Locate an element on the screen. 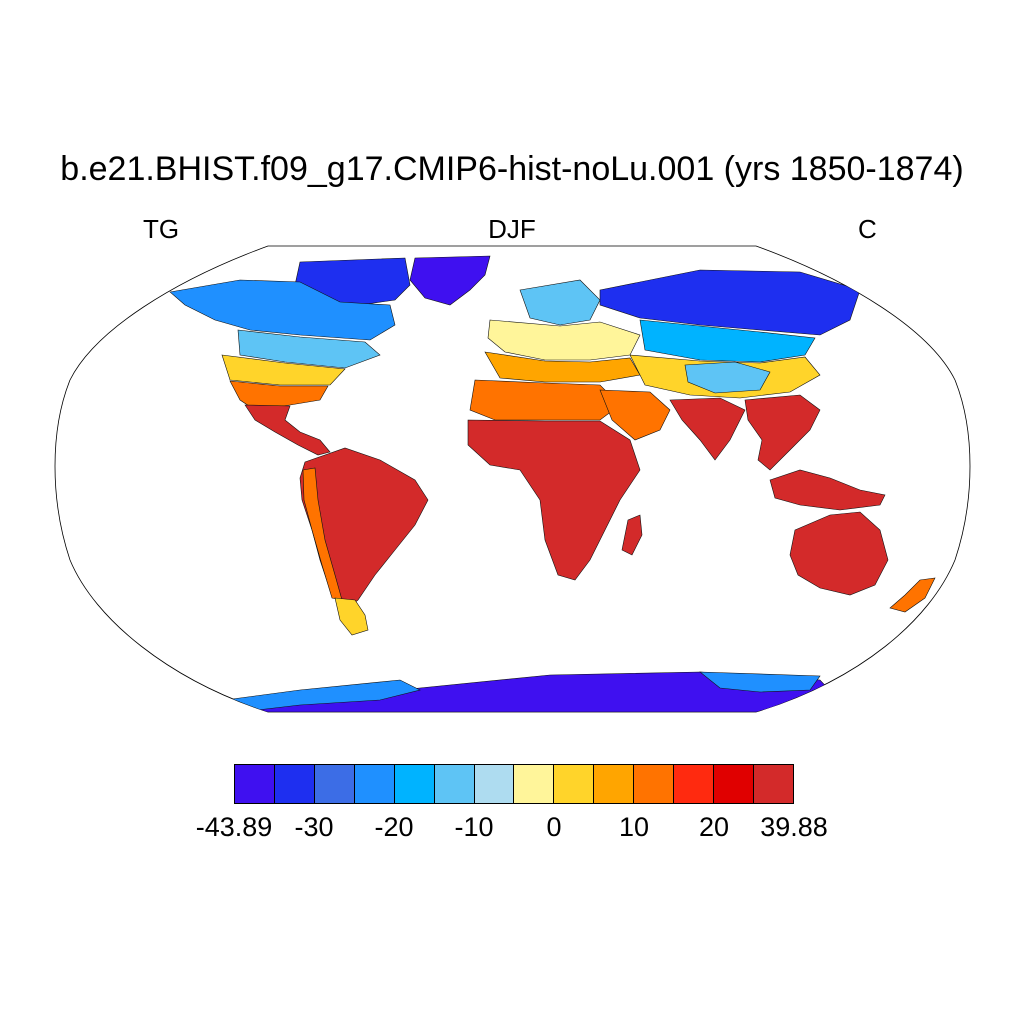 The height and width of the screenshot is (1024, 1024). colorbar-tick-label: -10 is located at coordinates (474, 827).